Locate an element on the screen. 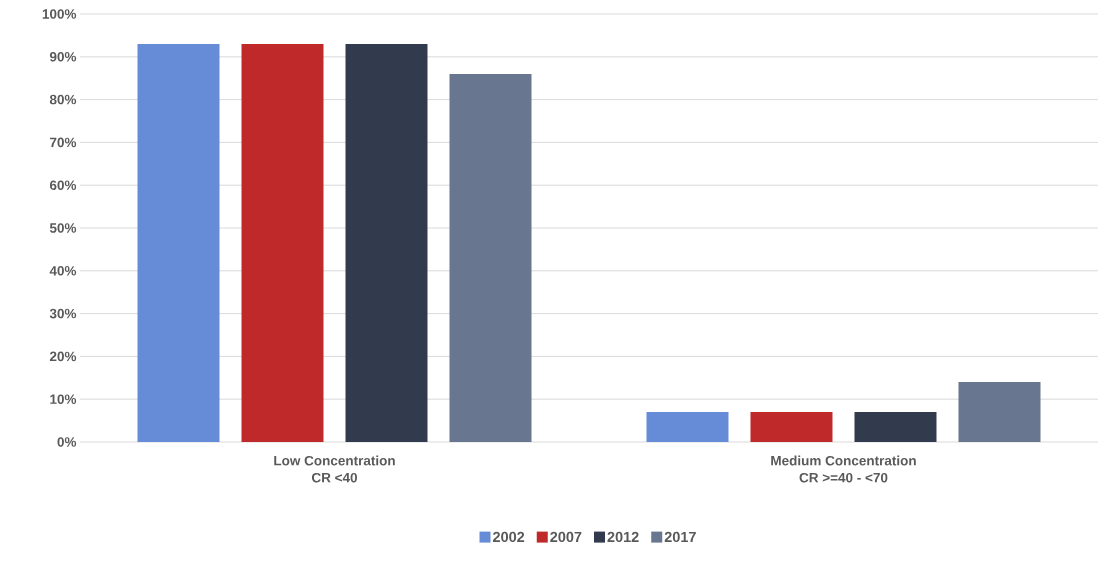  legend-label: 2012 is located at coordinates (623, 537).